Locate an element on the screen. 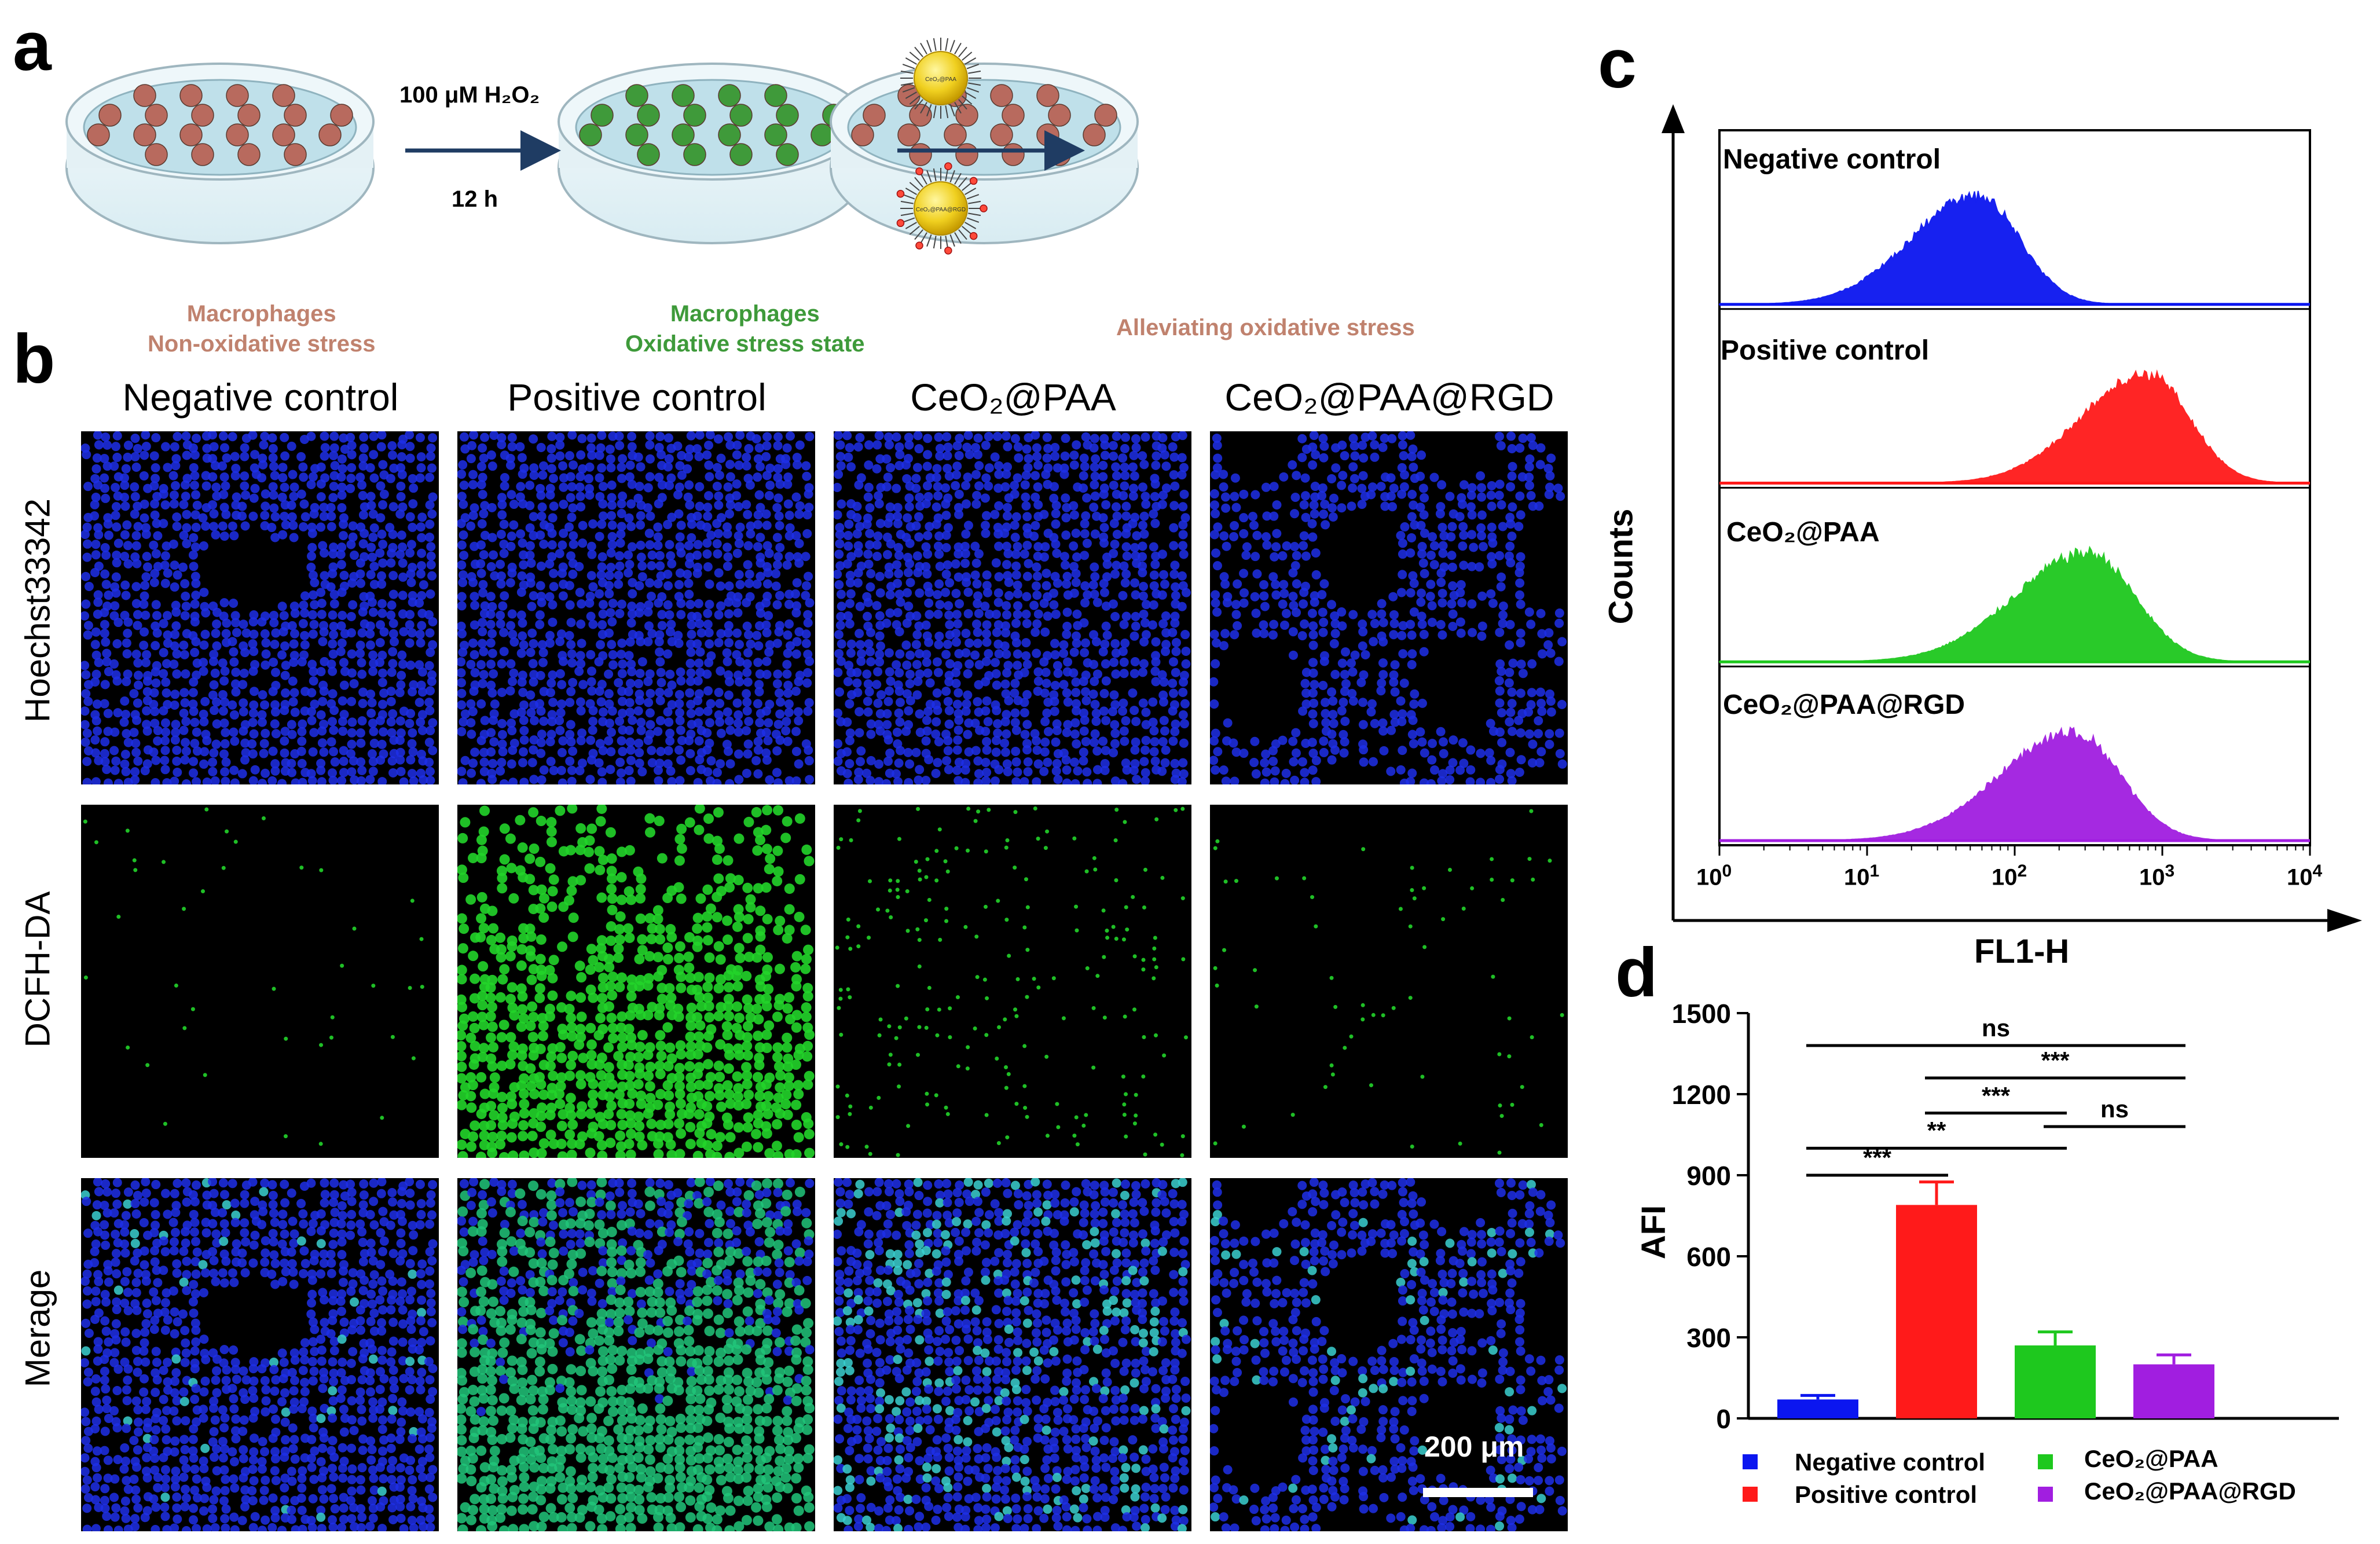  cell is located at coordinates (875, 115).